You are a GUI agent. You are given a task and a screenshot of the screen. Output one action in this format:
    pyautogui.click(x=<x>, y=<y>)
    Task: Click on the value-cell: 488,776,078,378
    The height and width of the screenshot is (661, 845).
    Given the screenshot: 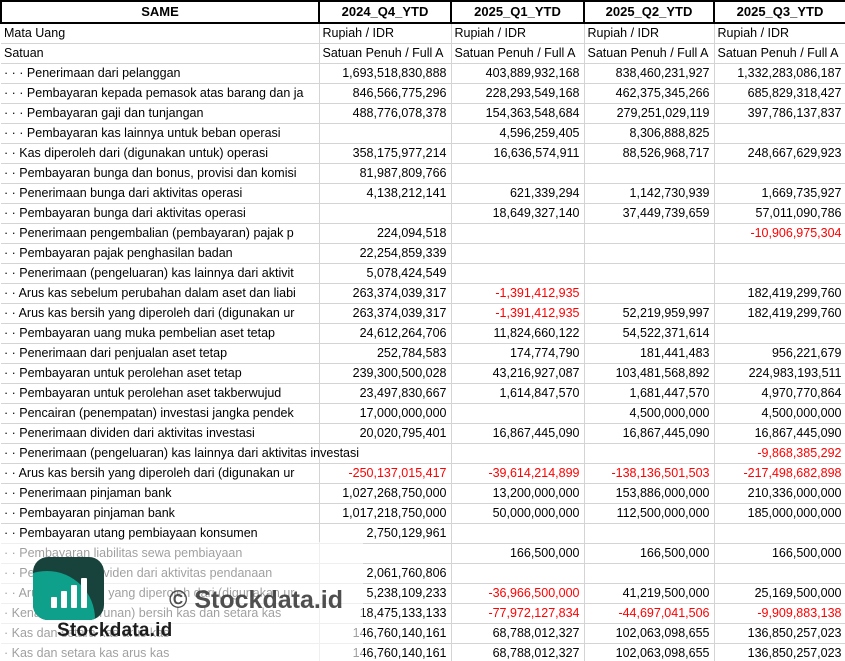 What is the action you would take?
    pyautogui.click(x=385, y=113)
    